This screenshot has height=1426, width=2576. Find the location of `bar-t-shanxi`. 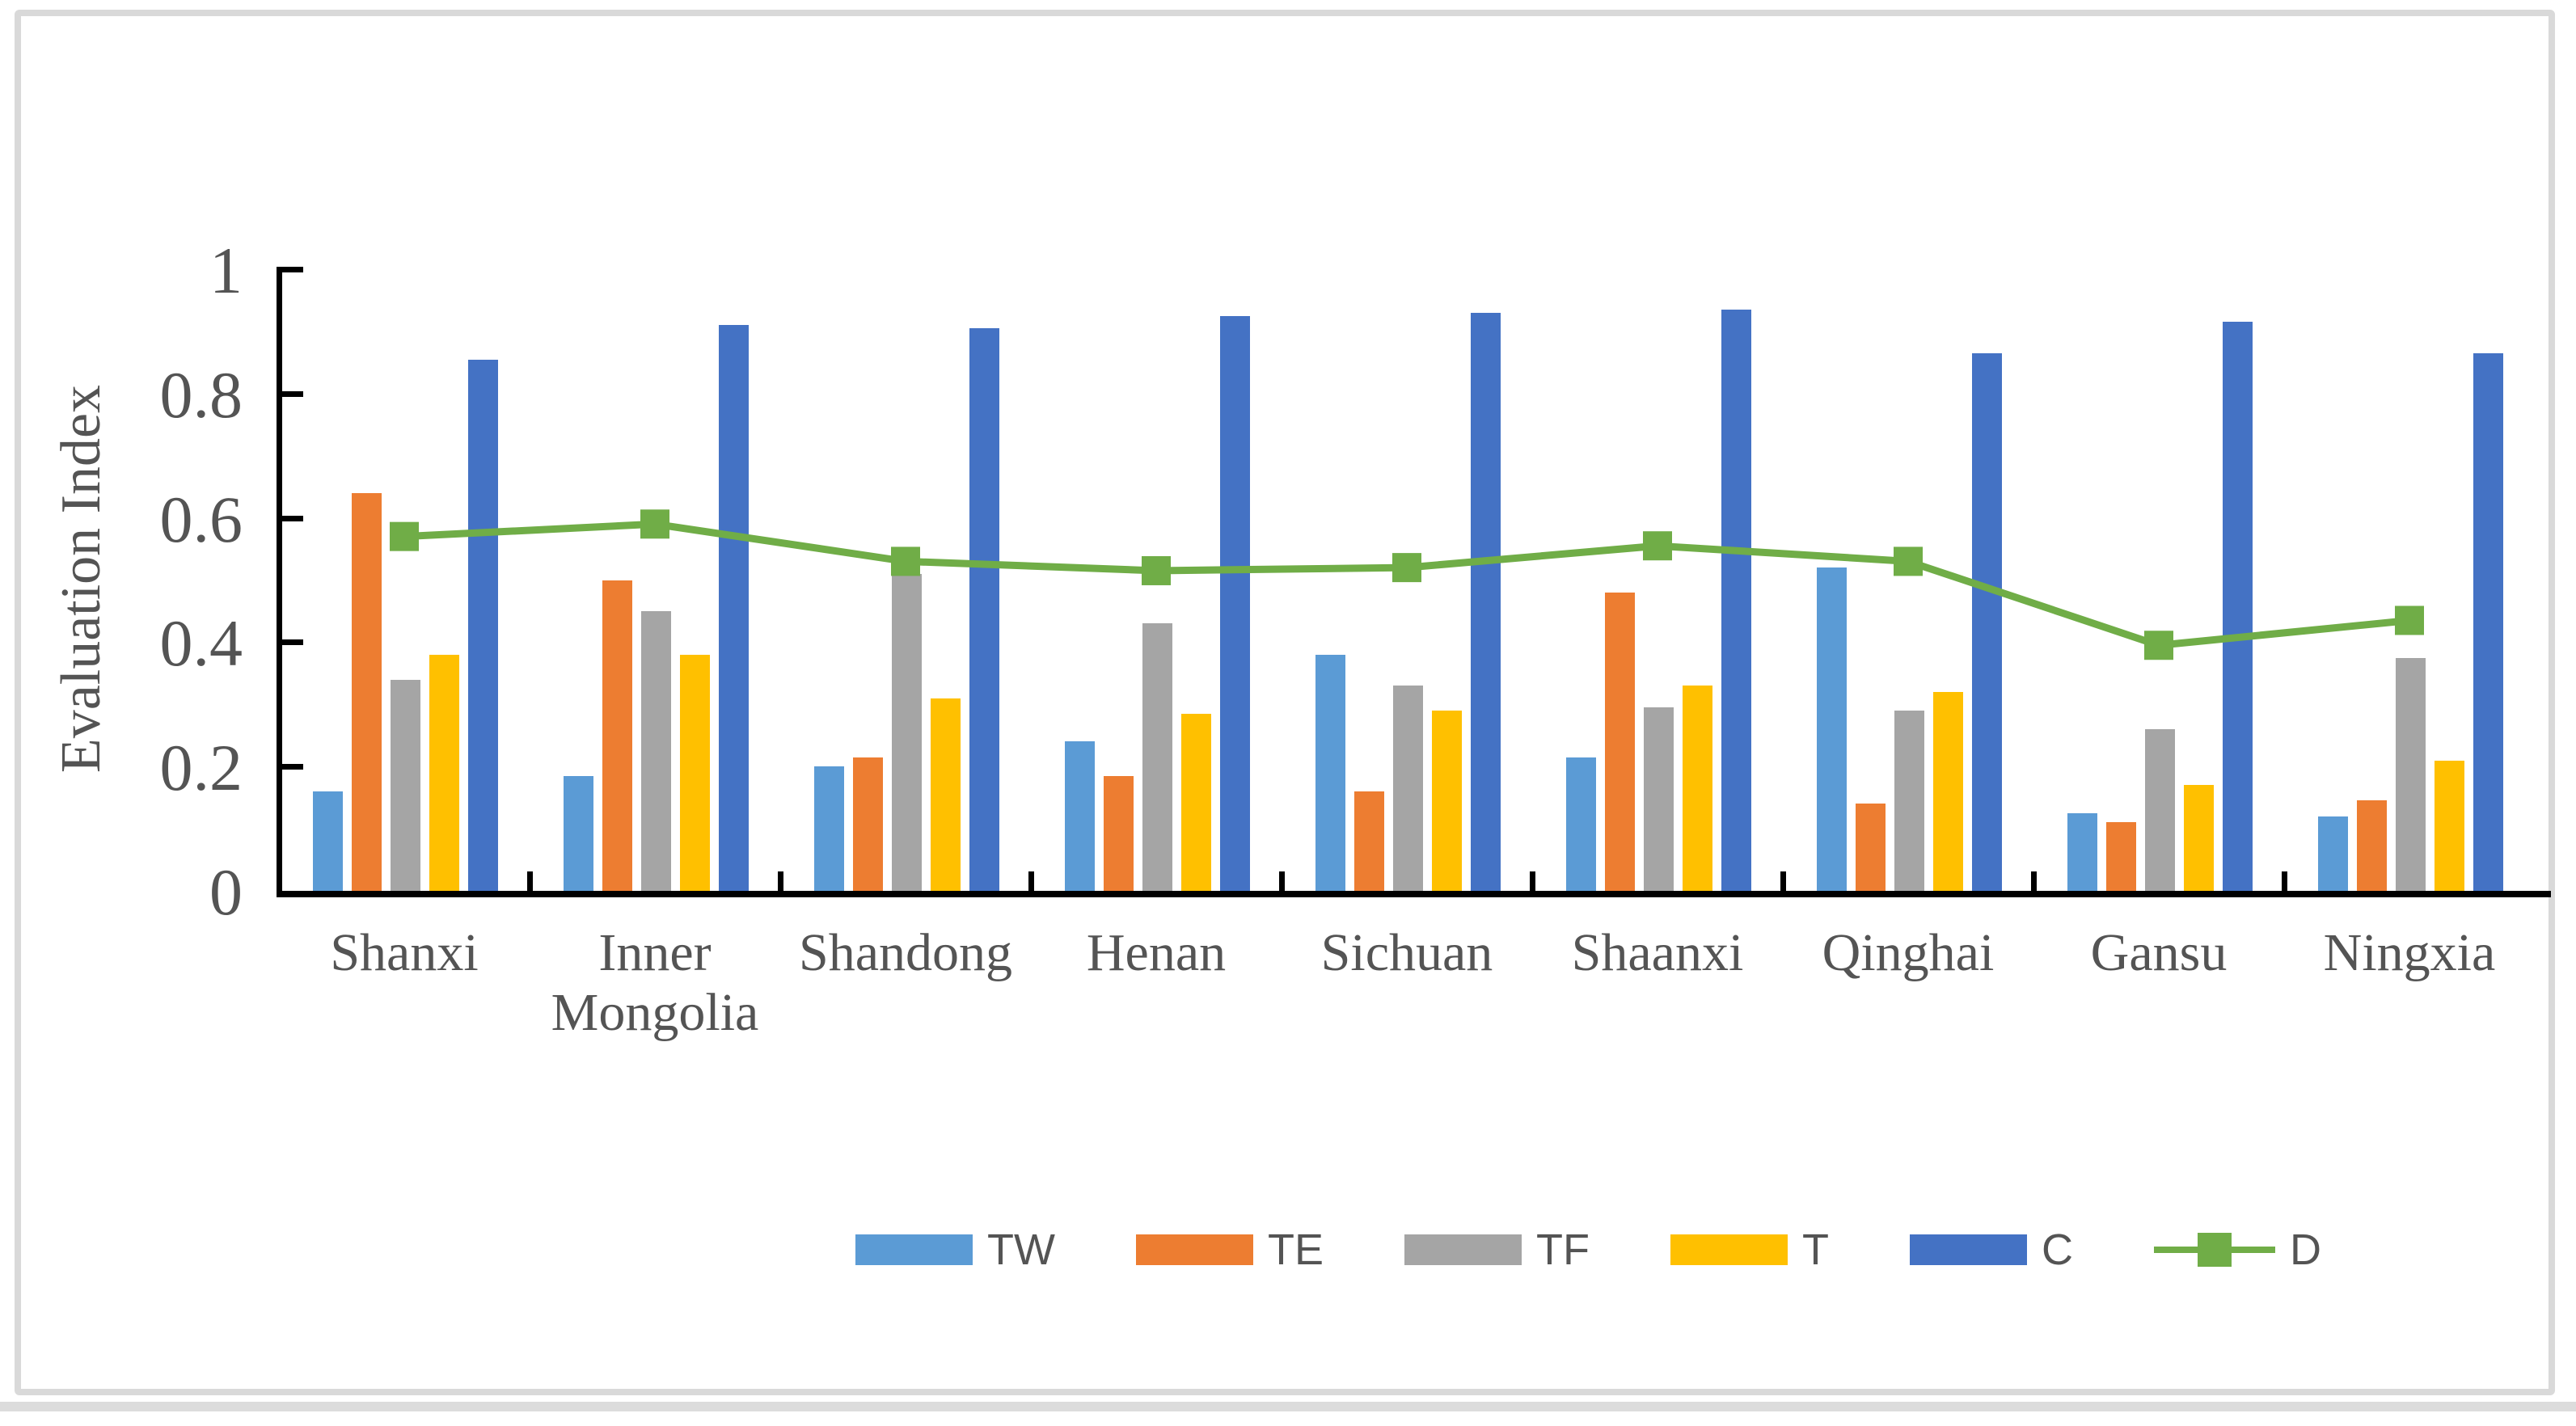

bar-t-shanxi is located at coordinates (444, 772).